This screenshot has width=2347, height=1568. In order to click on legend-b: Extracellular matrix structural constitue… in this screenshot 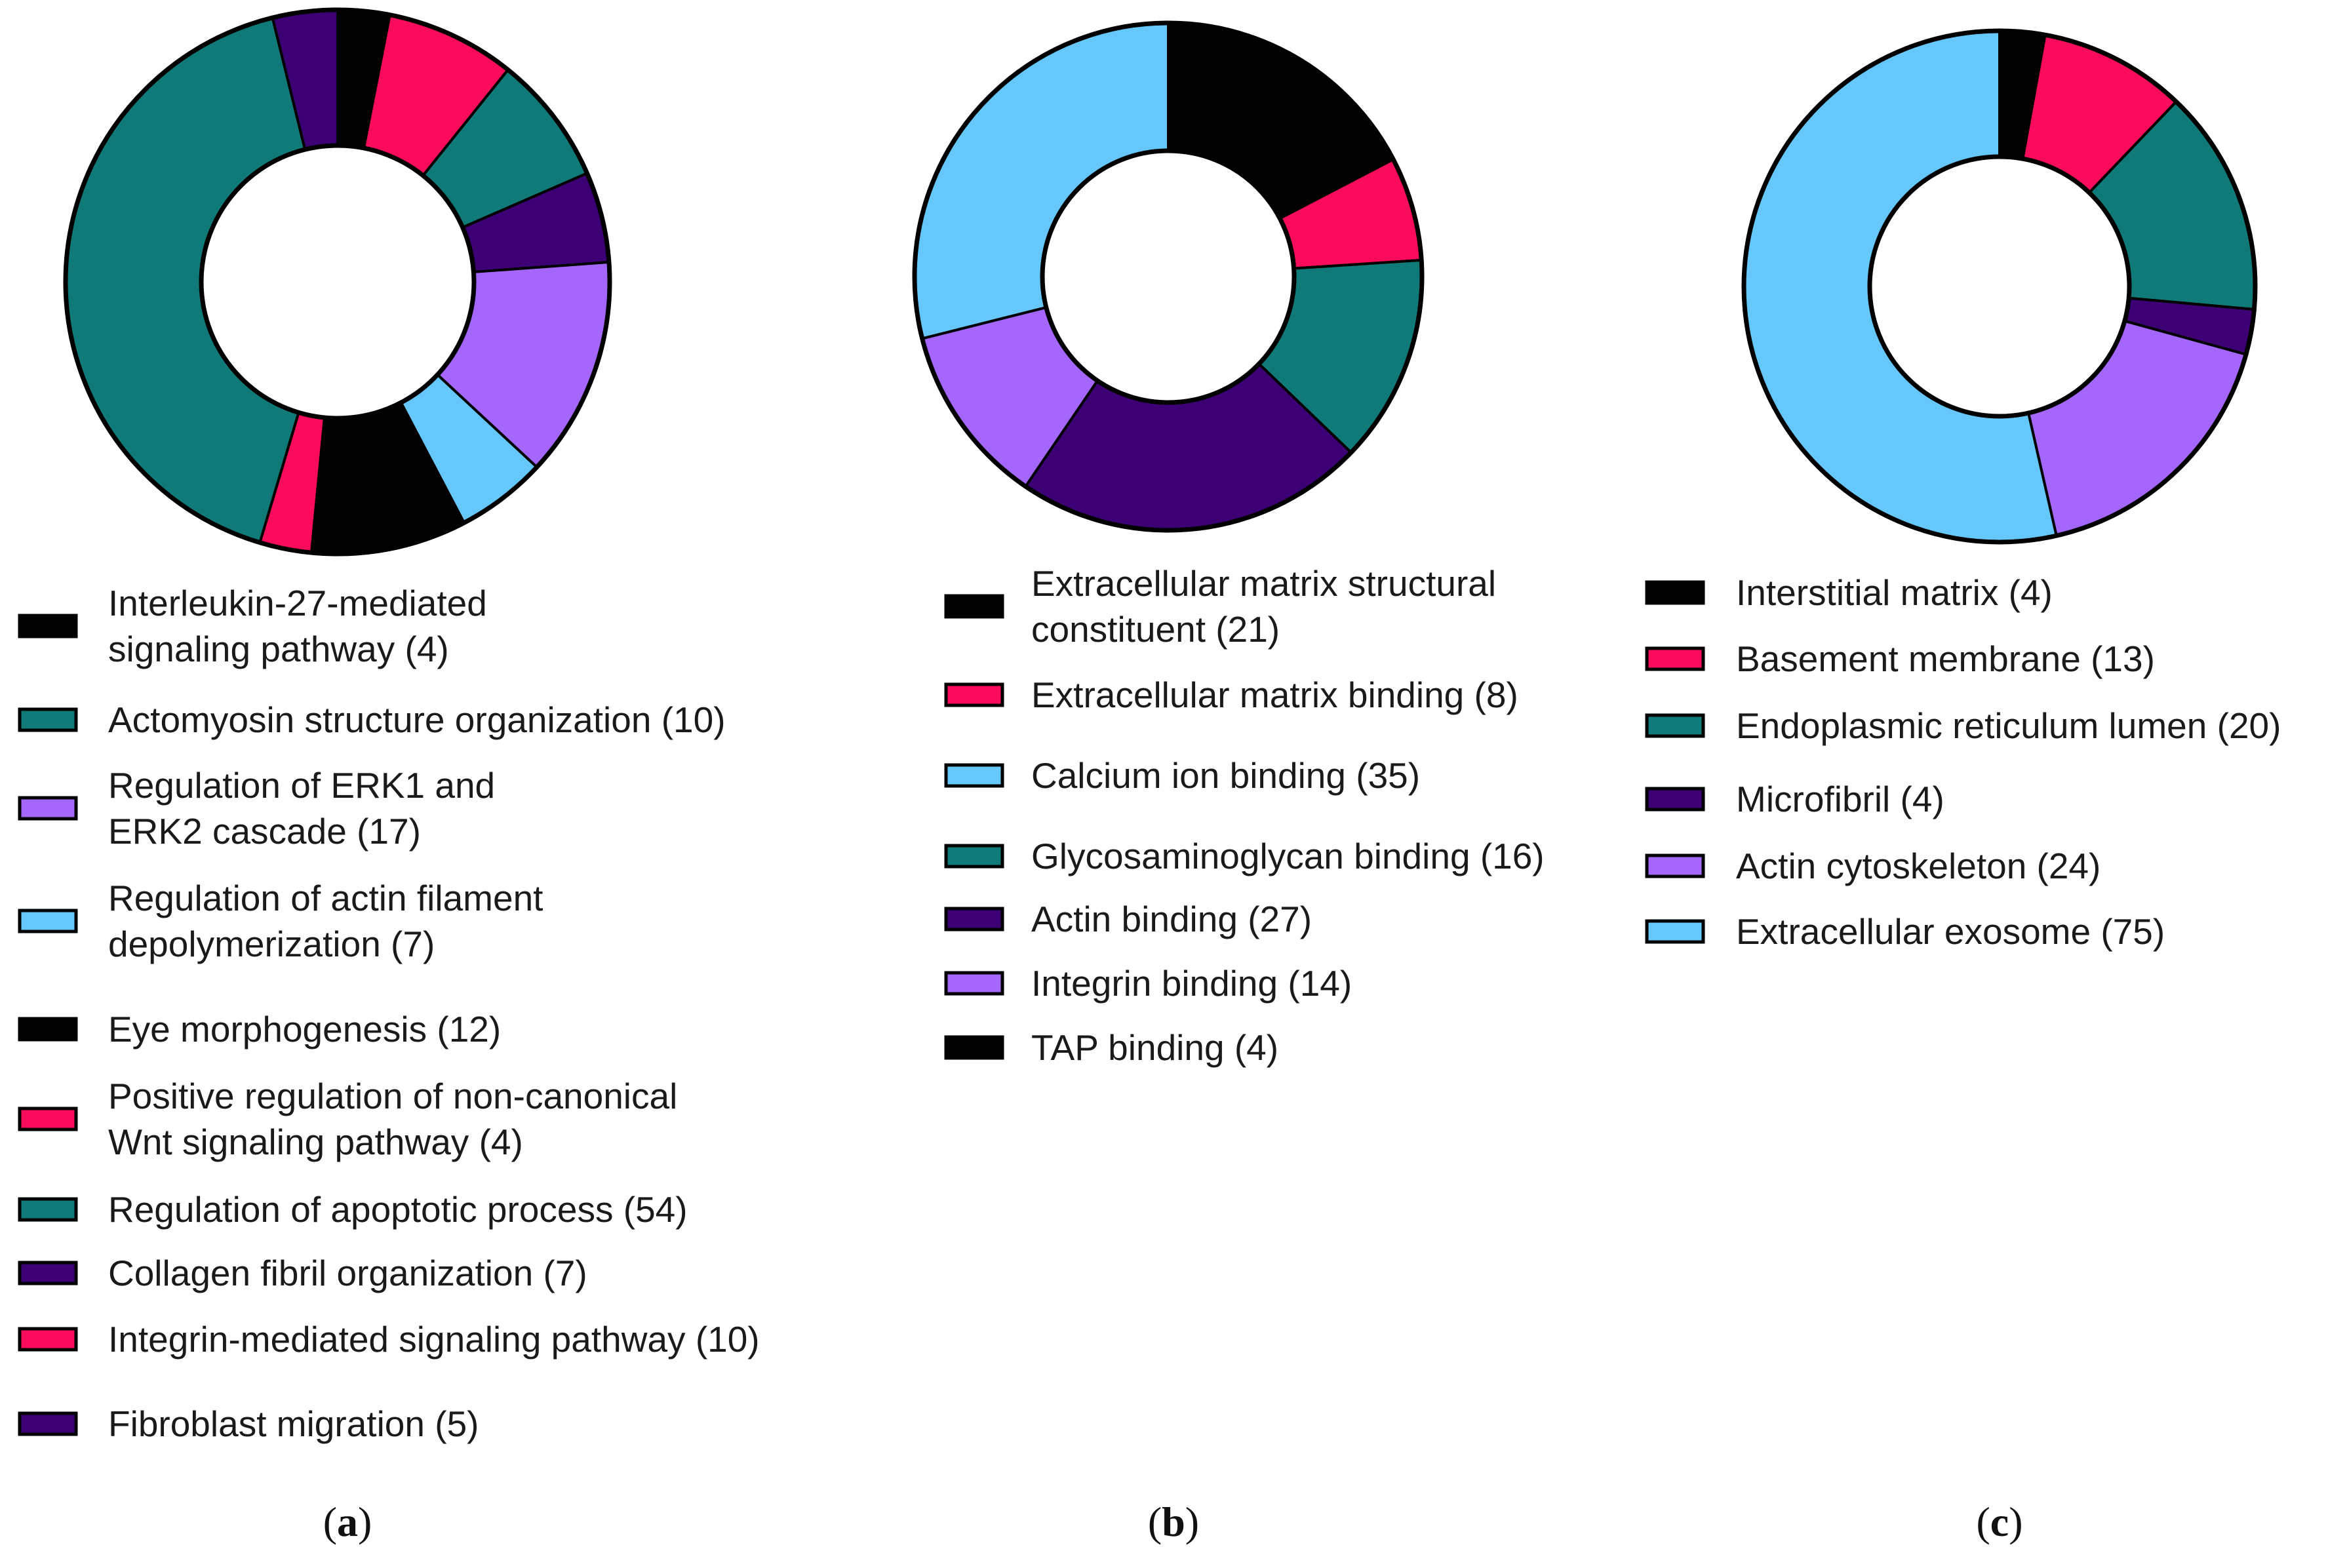, I will do `click(1244, 815)`.